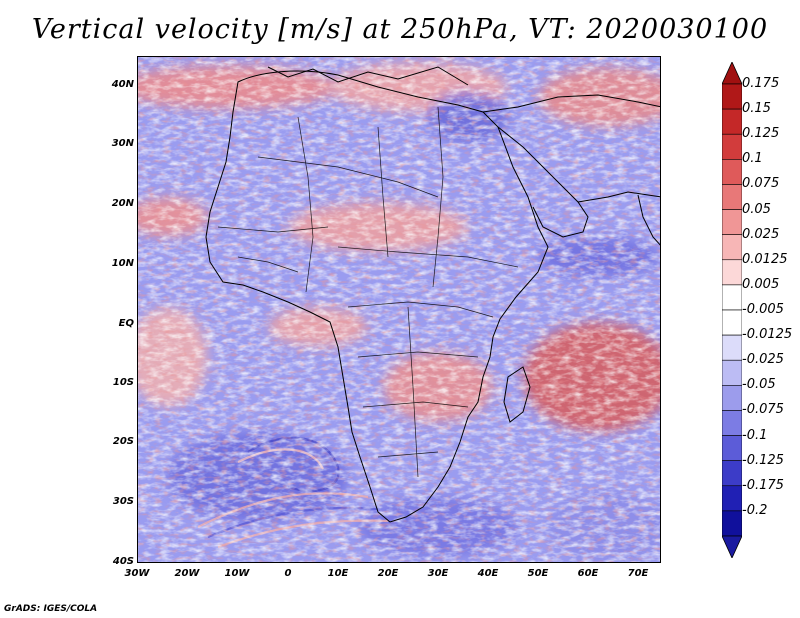  What do you see at coordinates (123, 441) in the screenshot?
I see `lat-label-20s: 20S` at bounding box center [123, 441].